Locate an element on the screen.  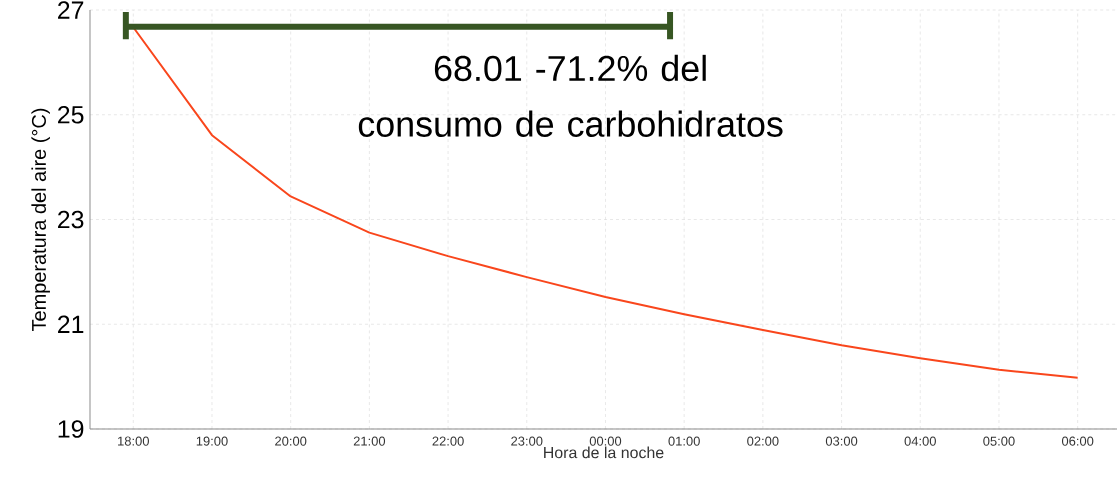
y-axis-title: Temperatura del aire (°C) is located at coordinates (40, 219).